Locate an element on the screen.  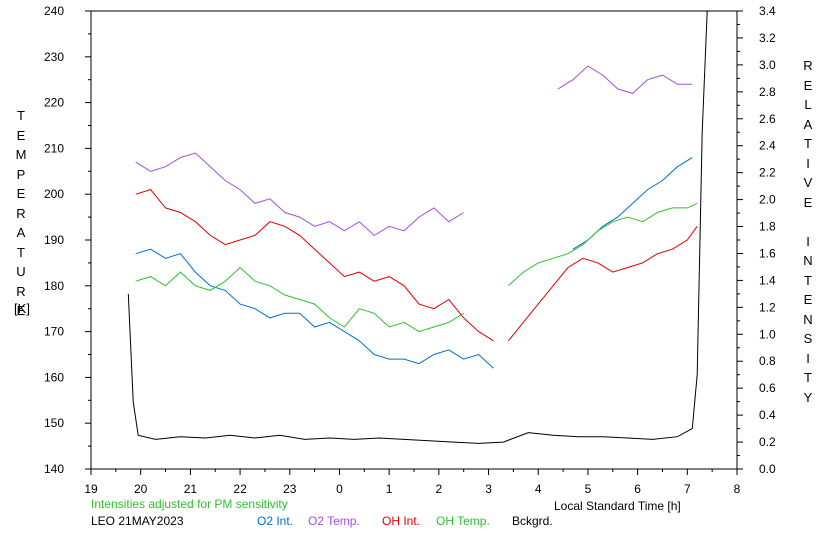
y-left-tick-label: 220 is located at coordinates (54, 103).